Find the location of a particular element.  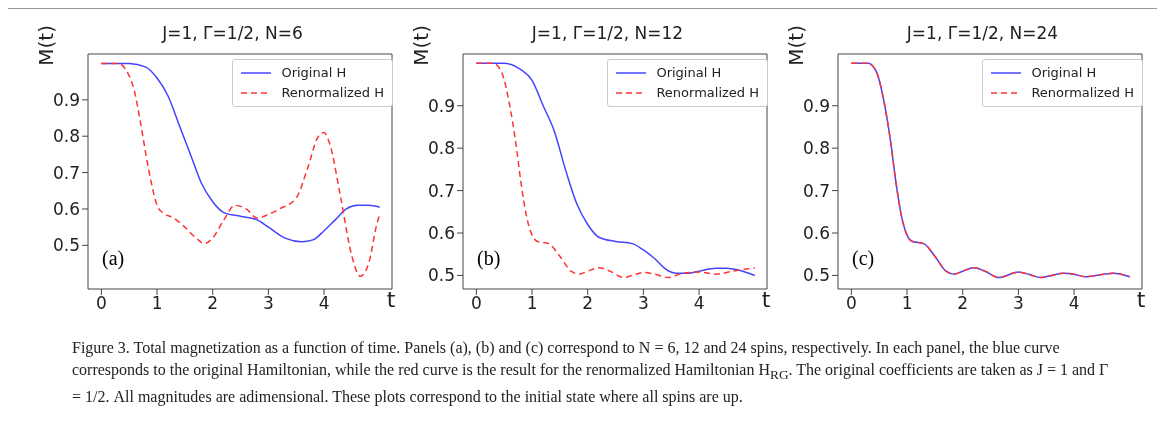

line-series is located at coordinates (240, 170).